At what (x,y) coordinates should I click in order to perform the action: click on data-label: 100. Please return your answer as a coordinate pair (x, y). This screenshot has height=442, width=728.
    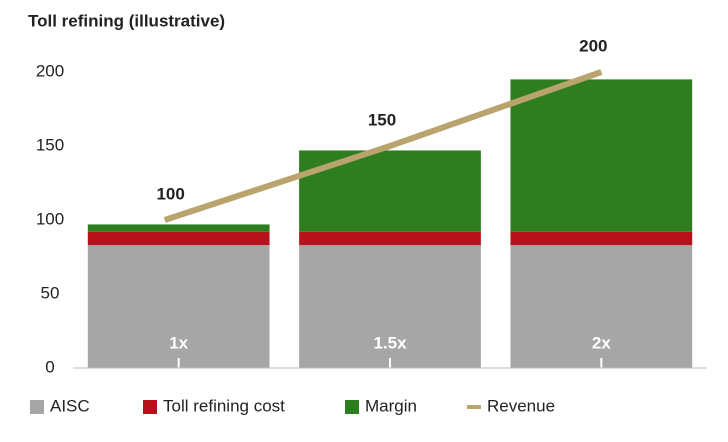
    Looking at the image, I should click on (170, 193).